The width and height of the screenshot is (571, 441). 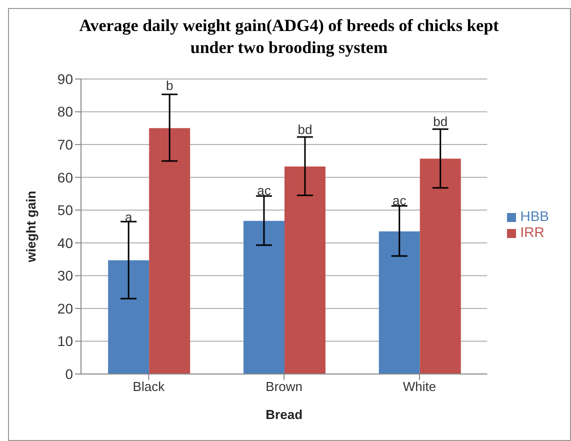 I want to click on legend-label: HBB, so click(x=534, y=216).